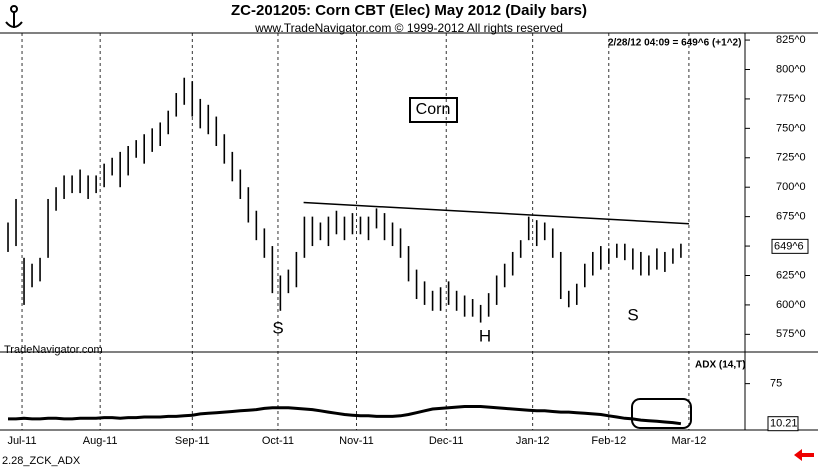 Image resolution: width=818 pixels, height=469 pixels. I want to click on y-tick-label: 600^0, so click(791, 305).